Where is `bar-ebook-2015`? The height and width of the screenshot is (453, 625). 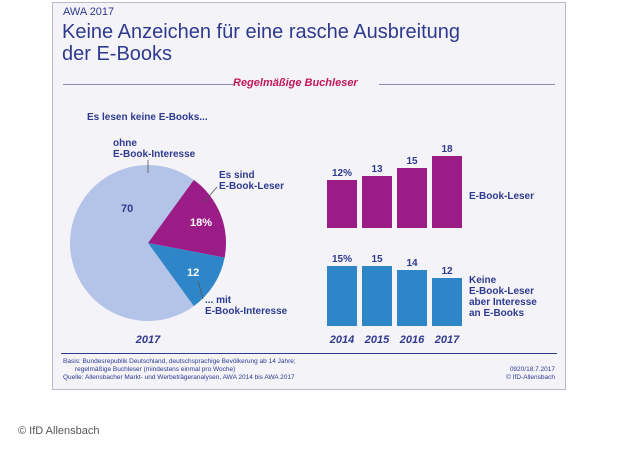
bar-ebook-2015 is located at coordinates (377, 202).